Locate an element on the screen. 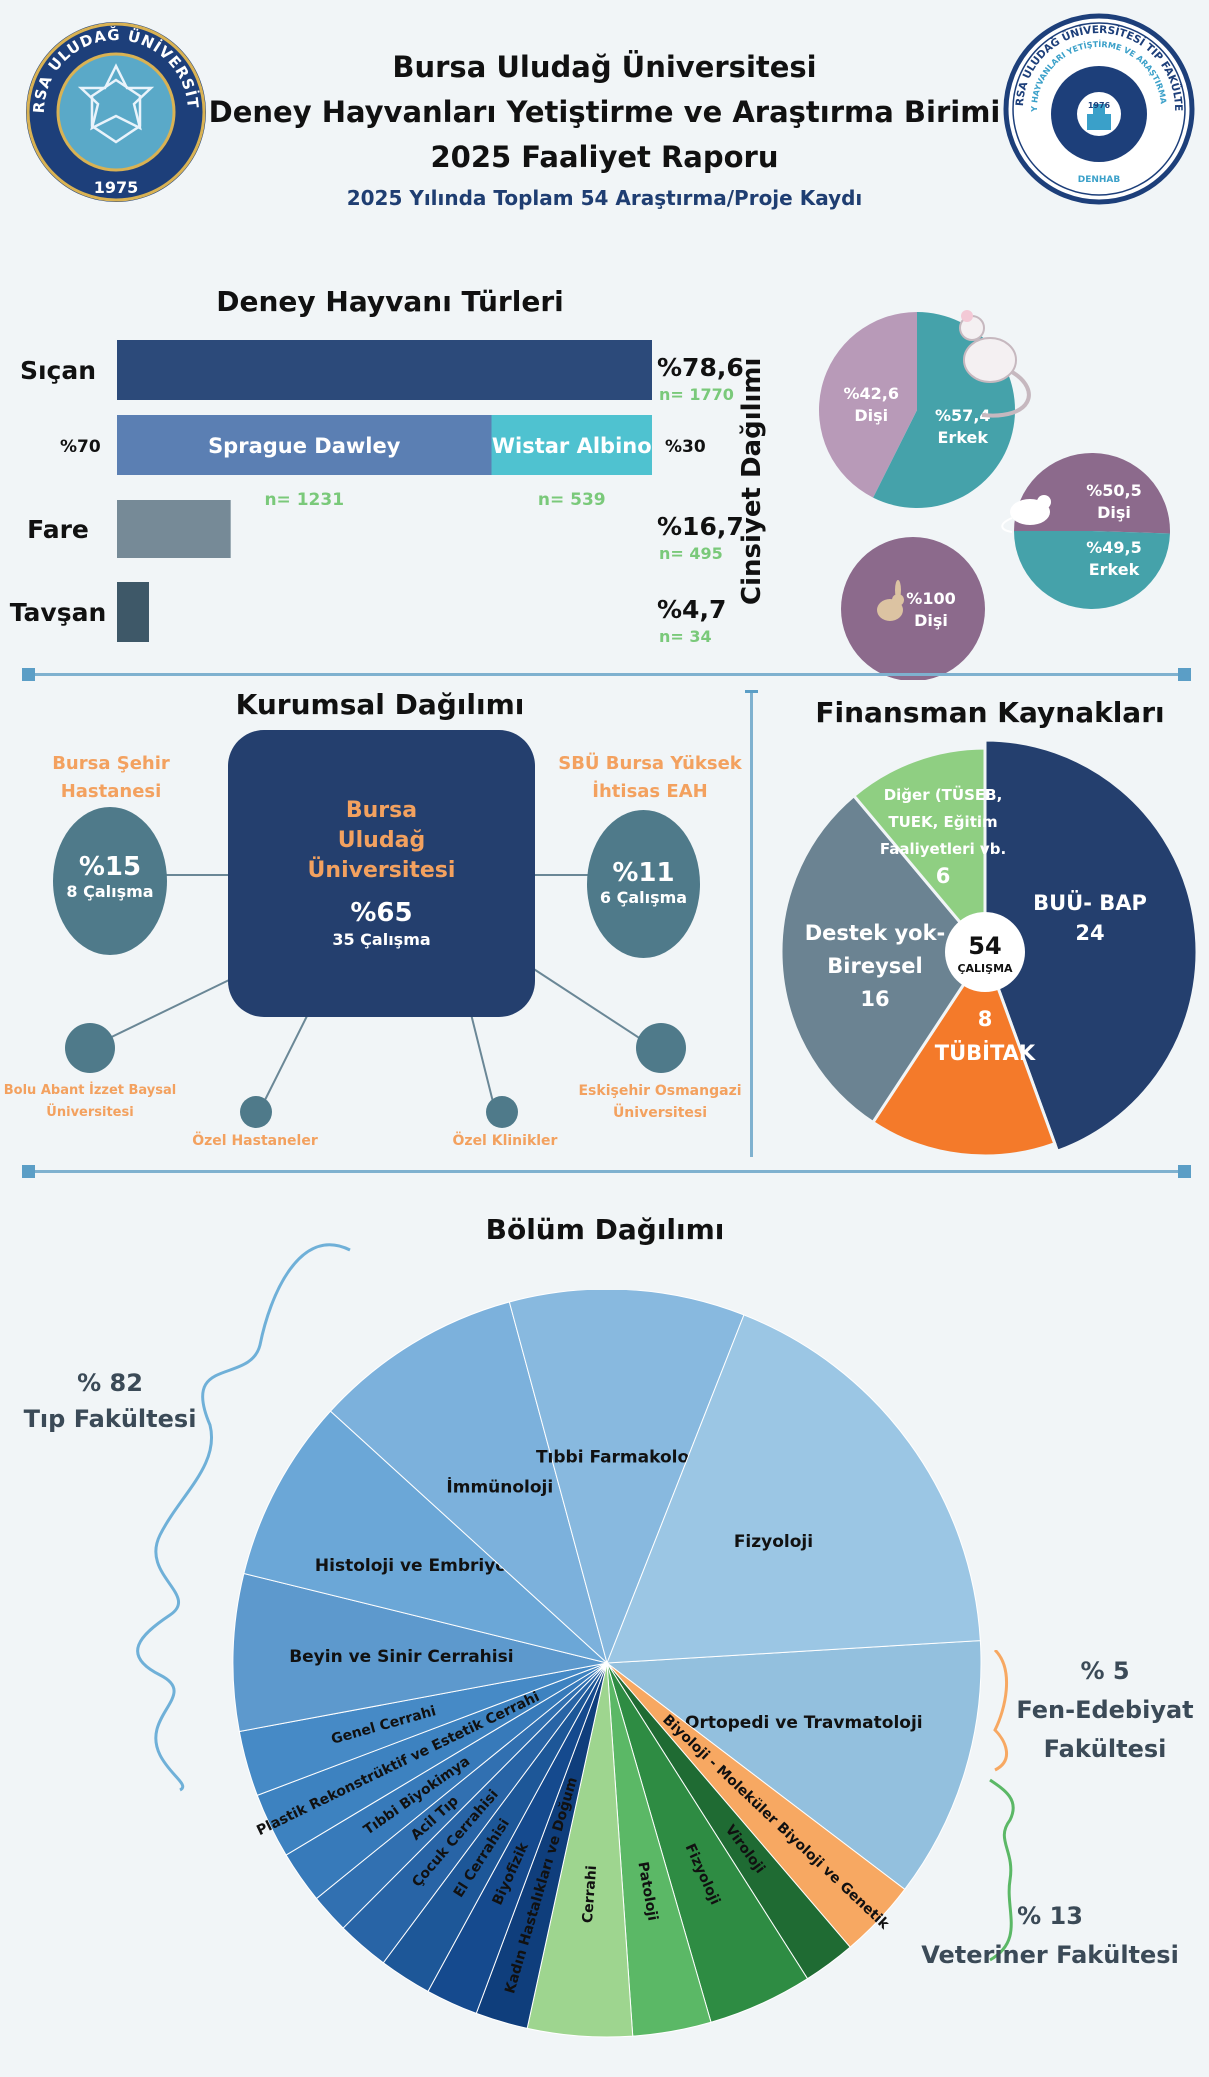 This screenshot has height=2077, width=1209. fen-faculty-total: % 5 Fen-Edebiyat Fakültesi is located at coordinates (1105, 1710).